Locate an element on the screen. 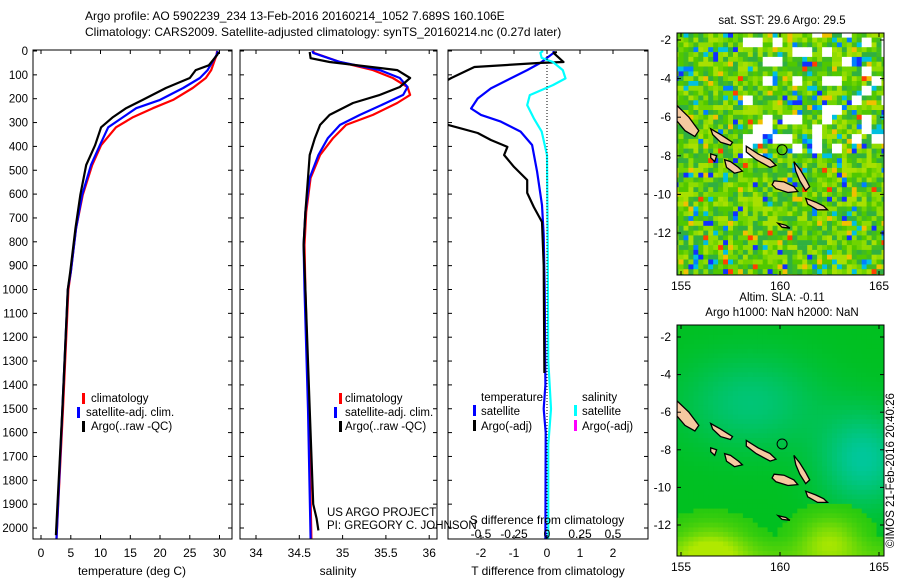 This screenshot has height=580, width=900. island-land is located at coordinates (785, 187).